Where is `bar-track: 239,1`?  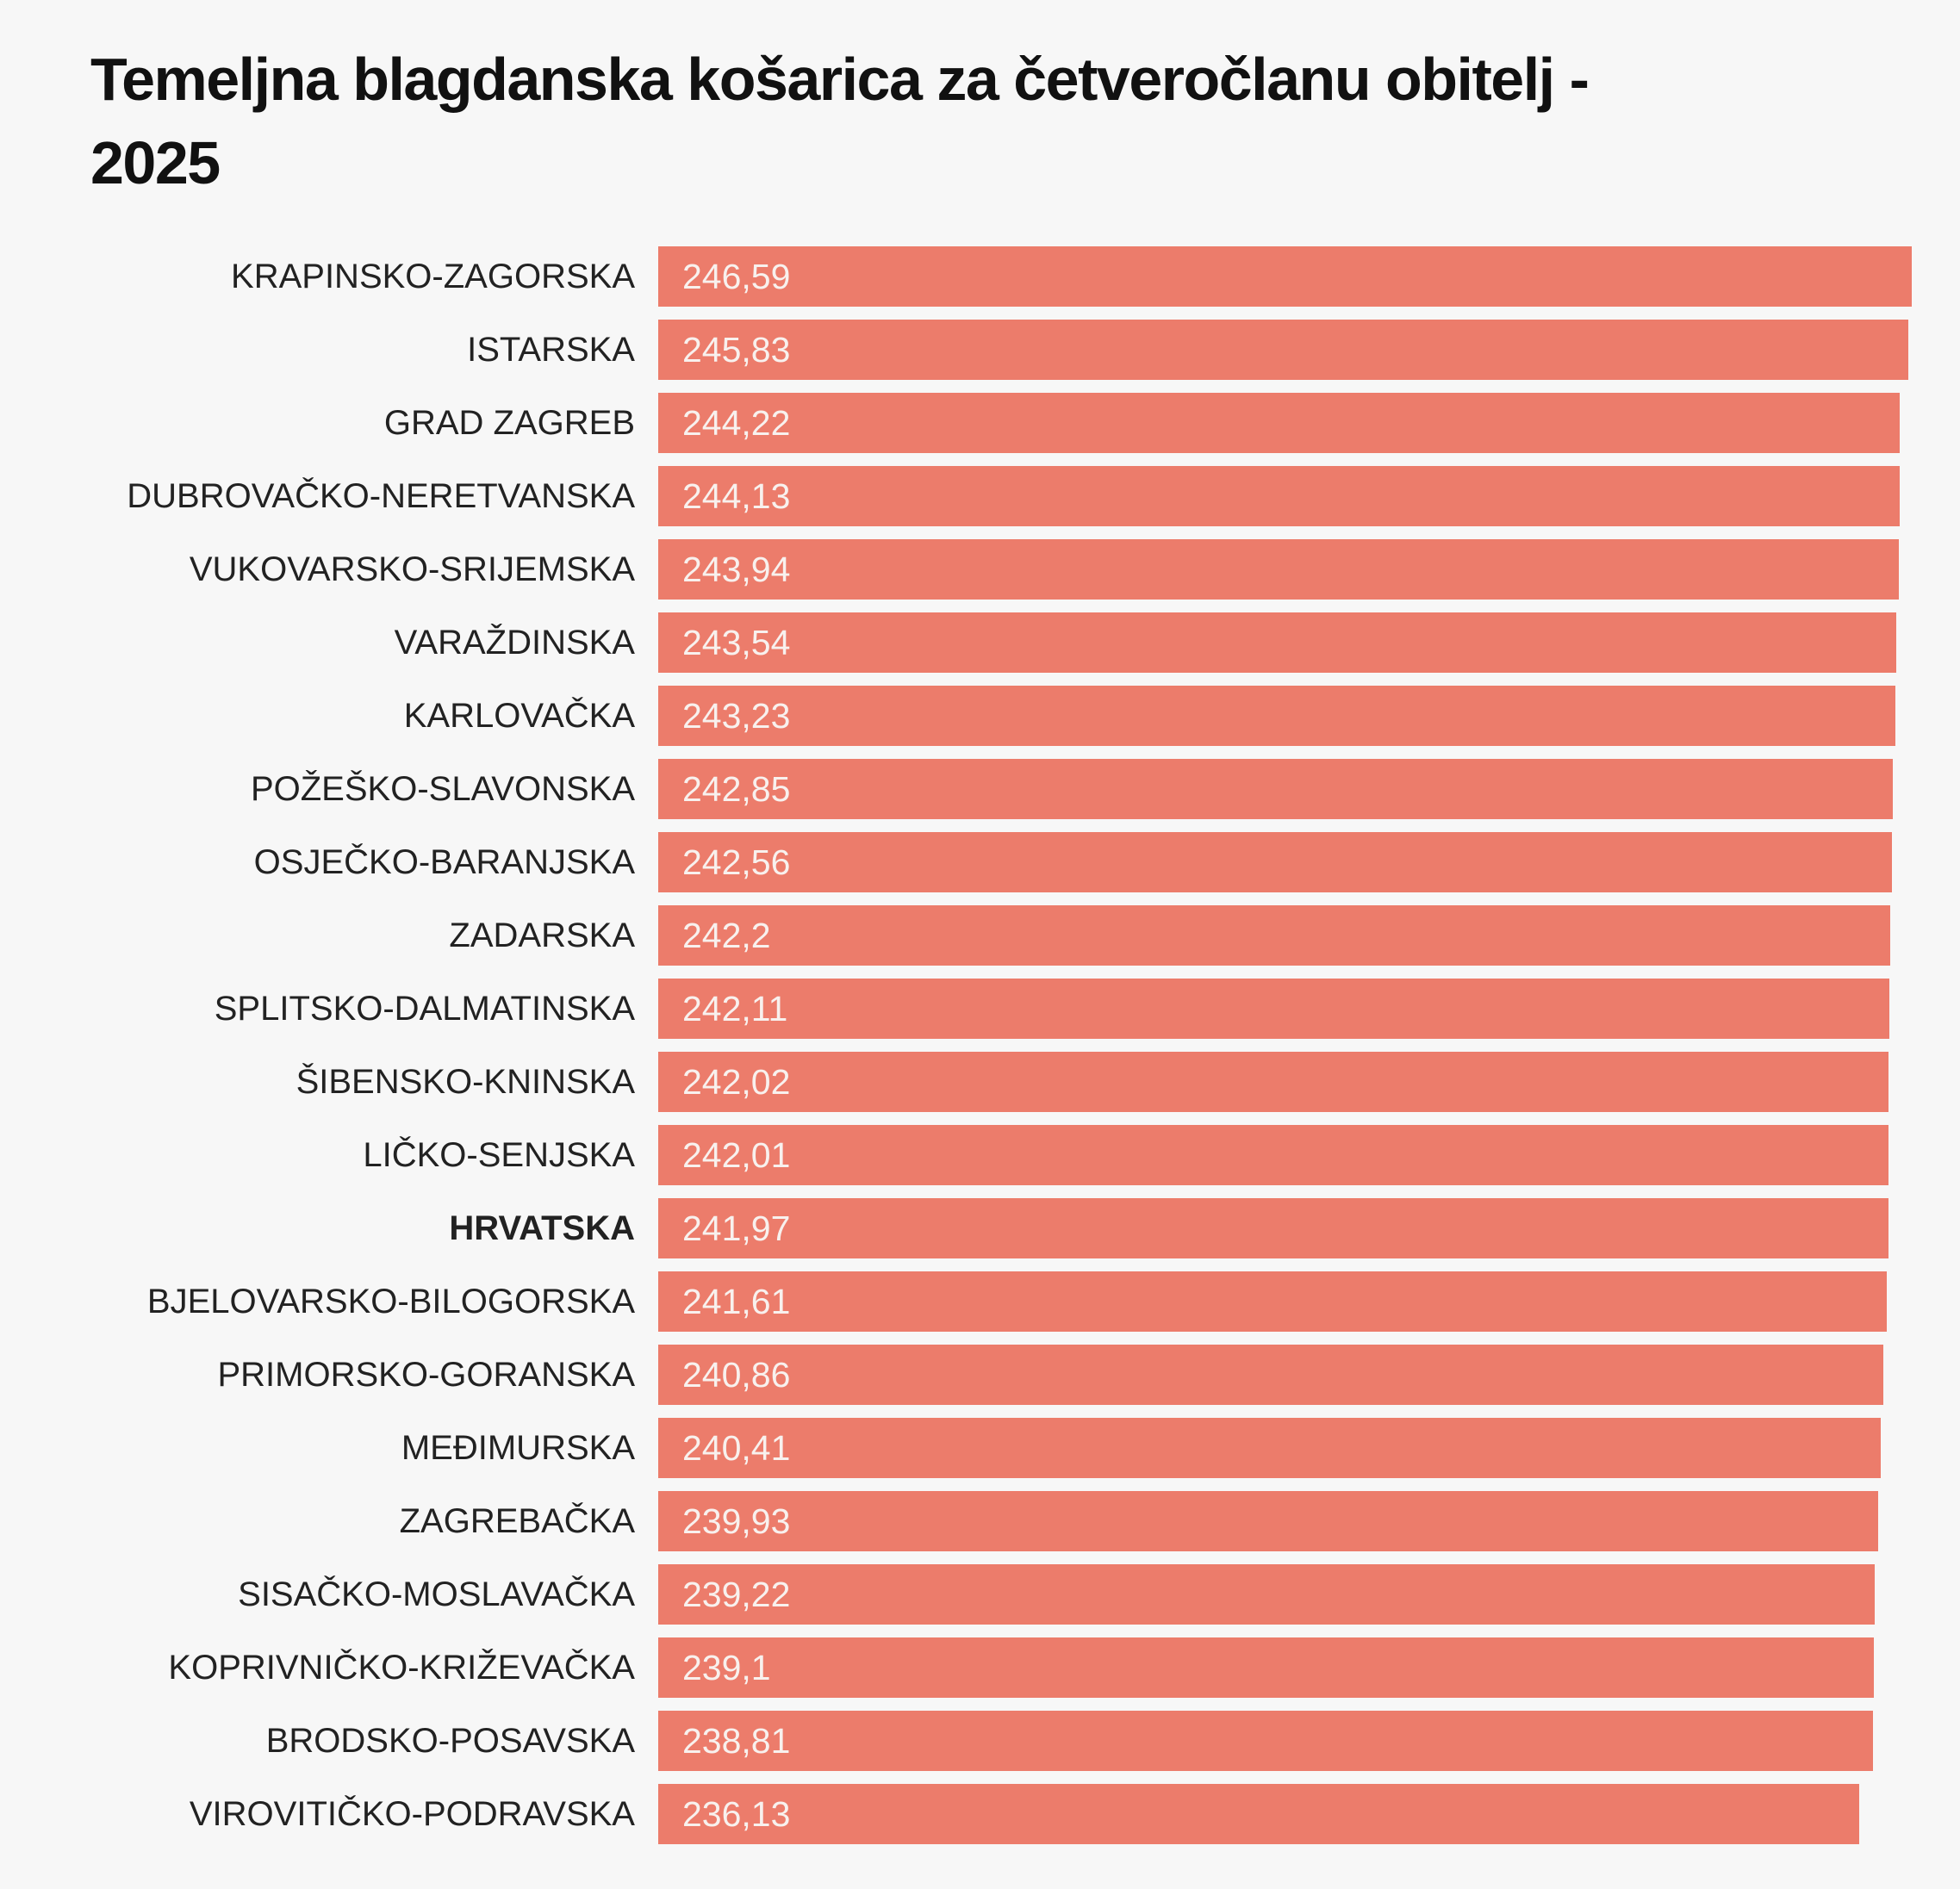
bar-track: 239,1 is located at coordinates (1309, 1667).